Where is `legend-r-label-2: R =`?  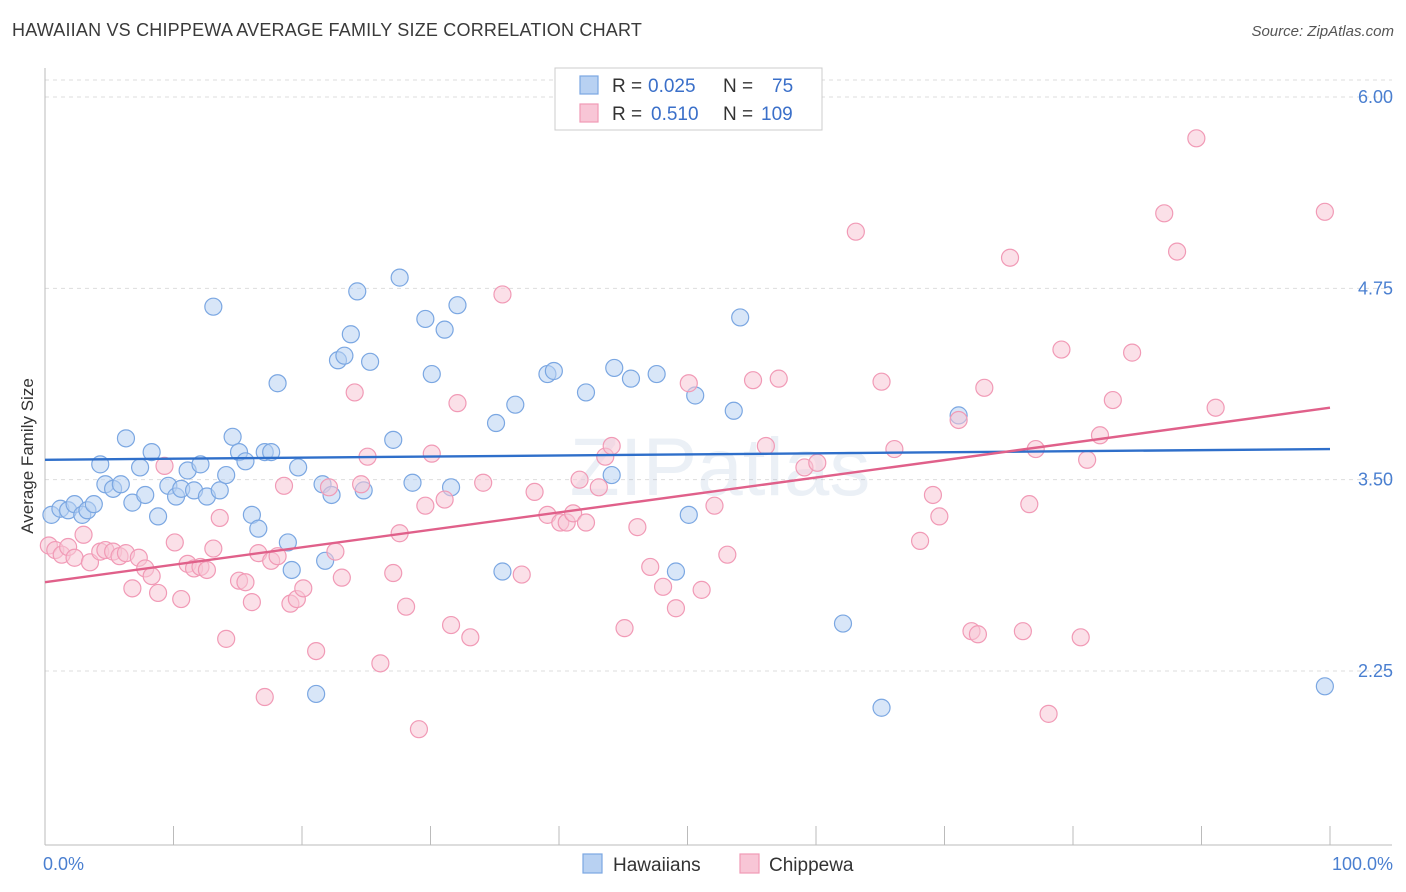 legend-r-label-2: R = is located at coordinates (627, 114).